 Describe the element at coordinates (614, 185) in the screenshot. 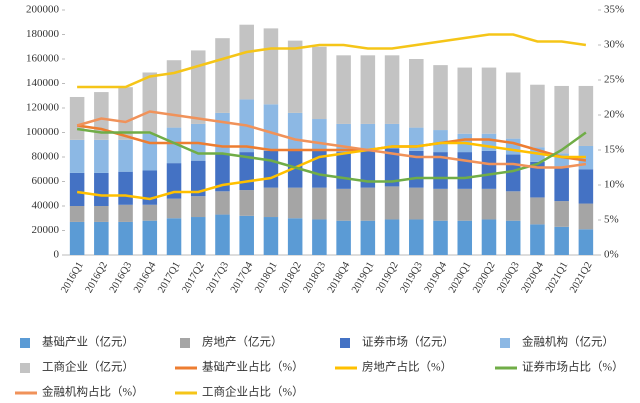

I see `y2-tick-label: 10%` at that location.